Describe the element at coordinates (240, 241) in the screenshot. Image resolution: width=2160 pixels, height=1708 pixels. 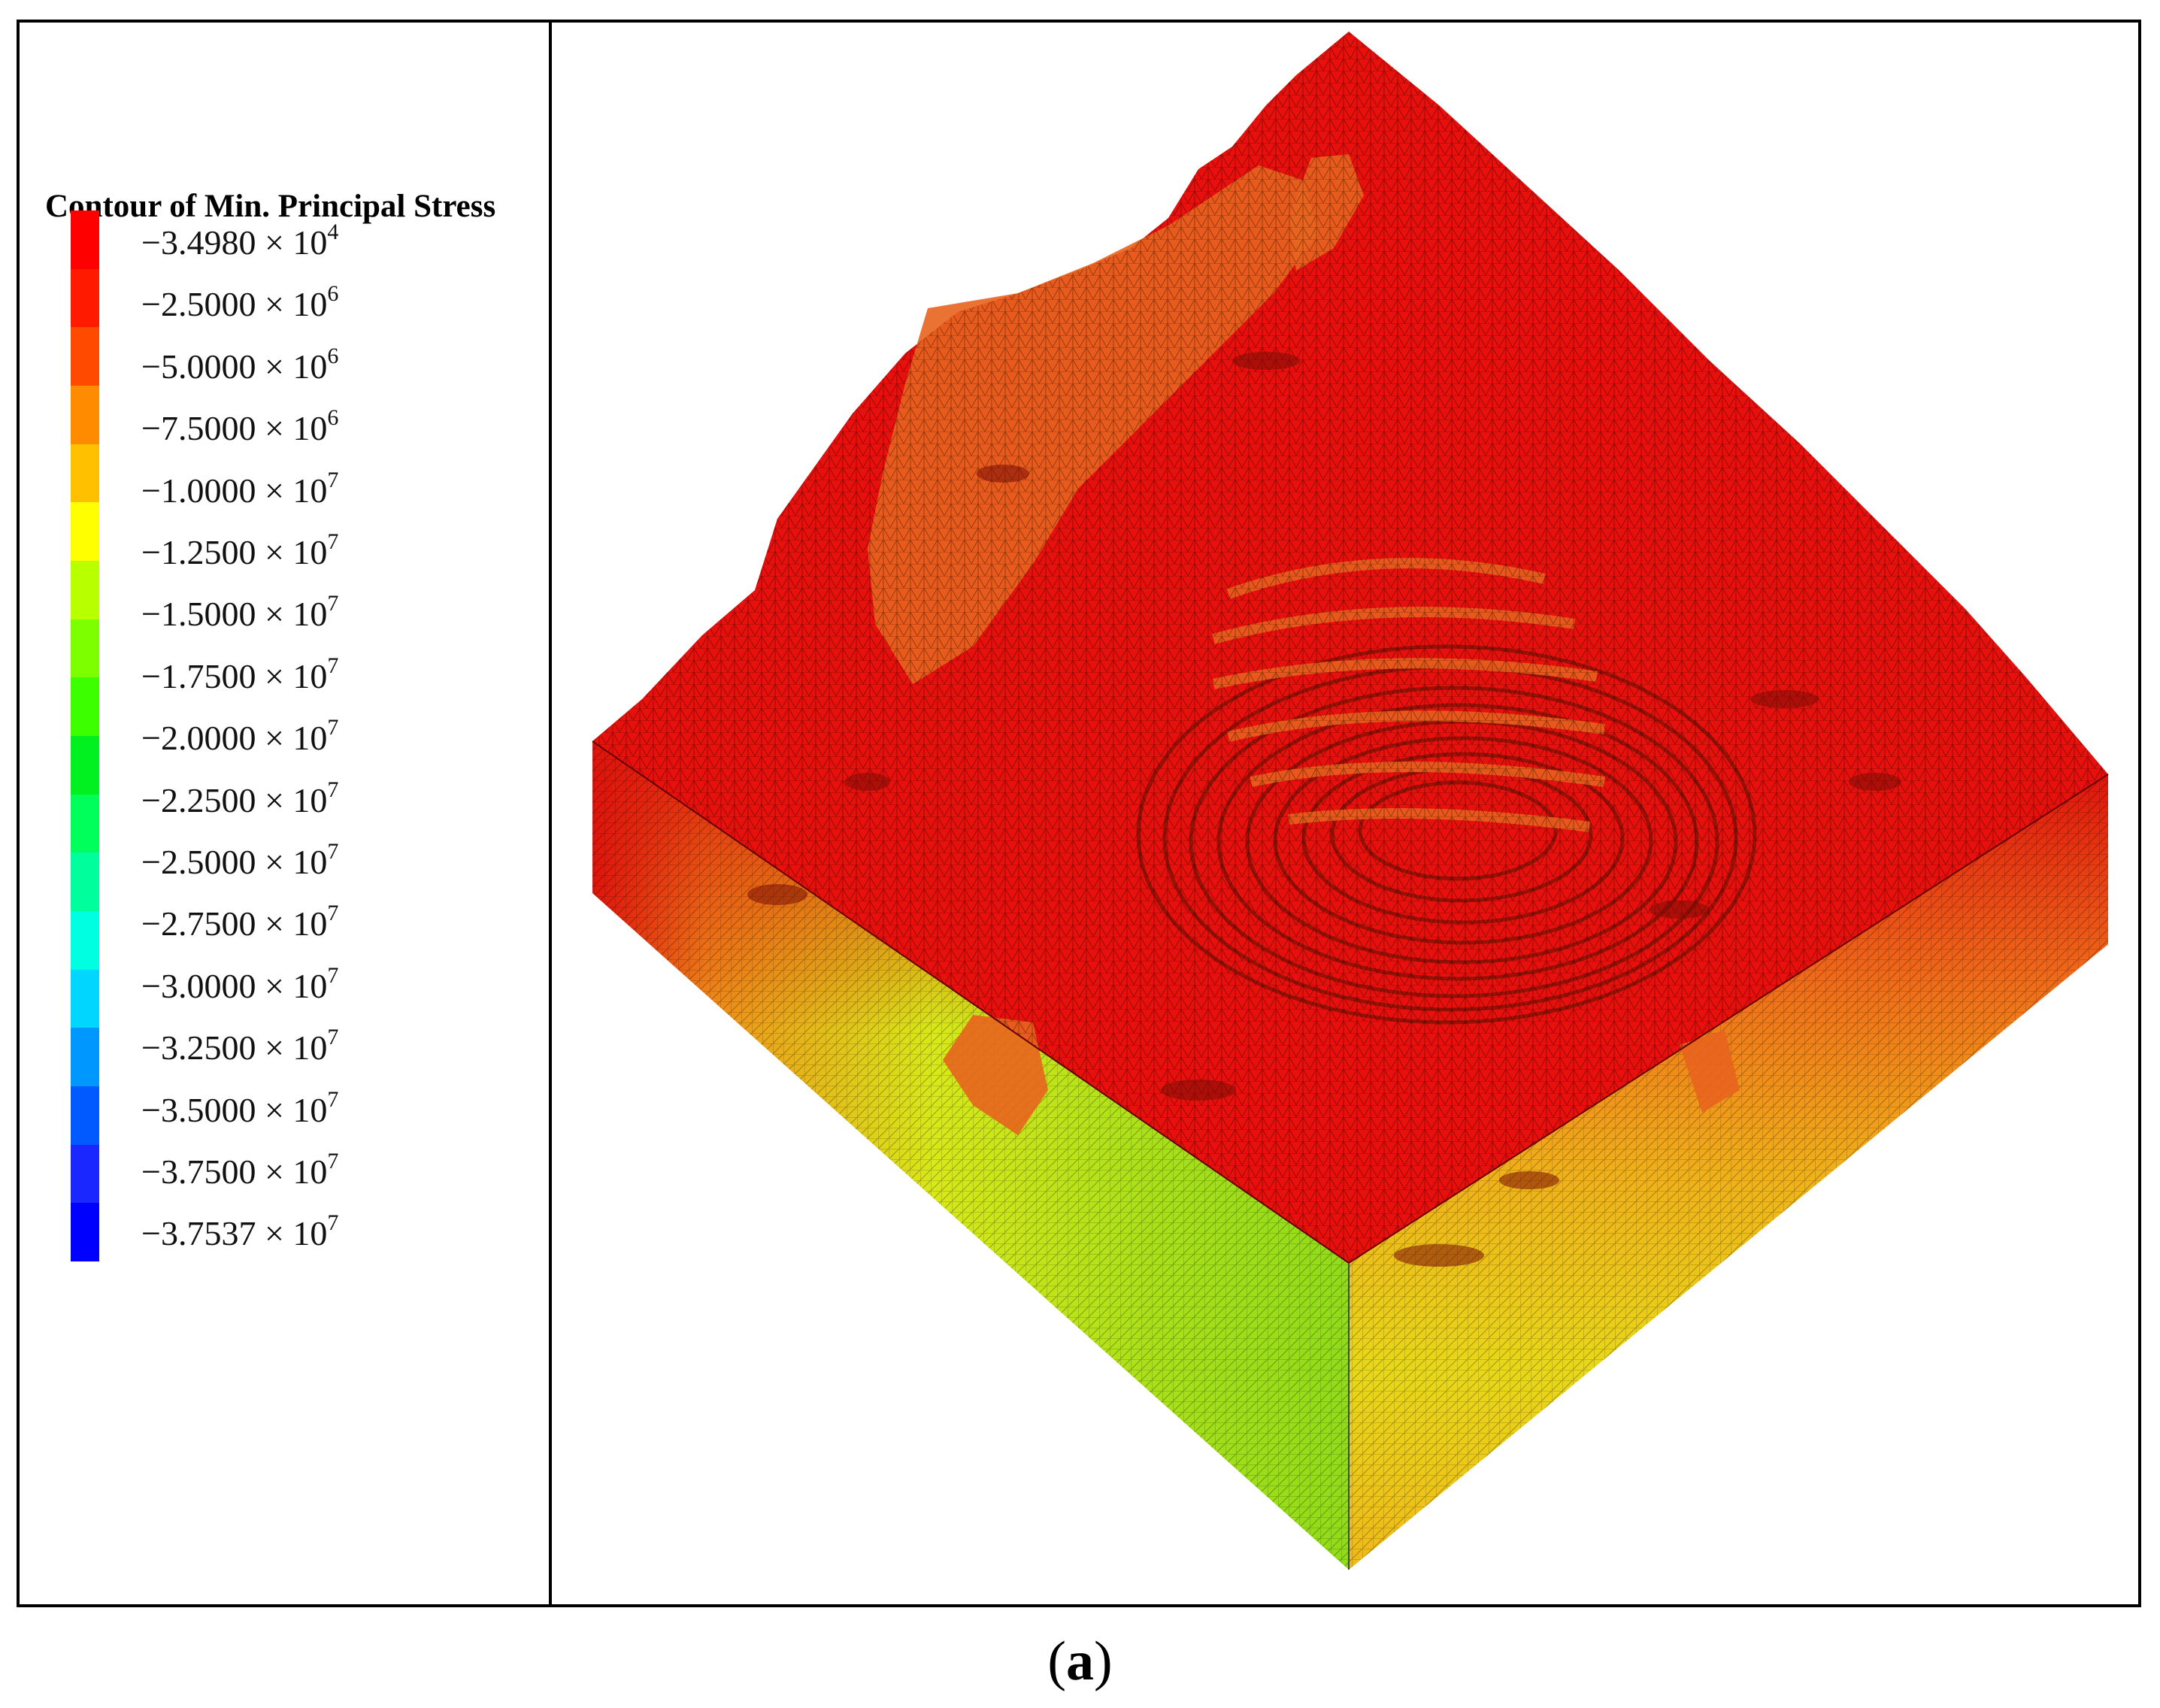
I see `legend-level-label: −3.4980 × 10⁴` at that location.